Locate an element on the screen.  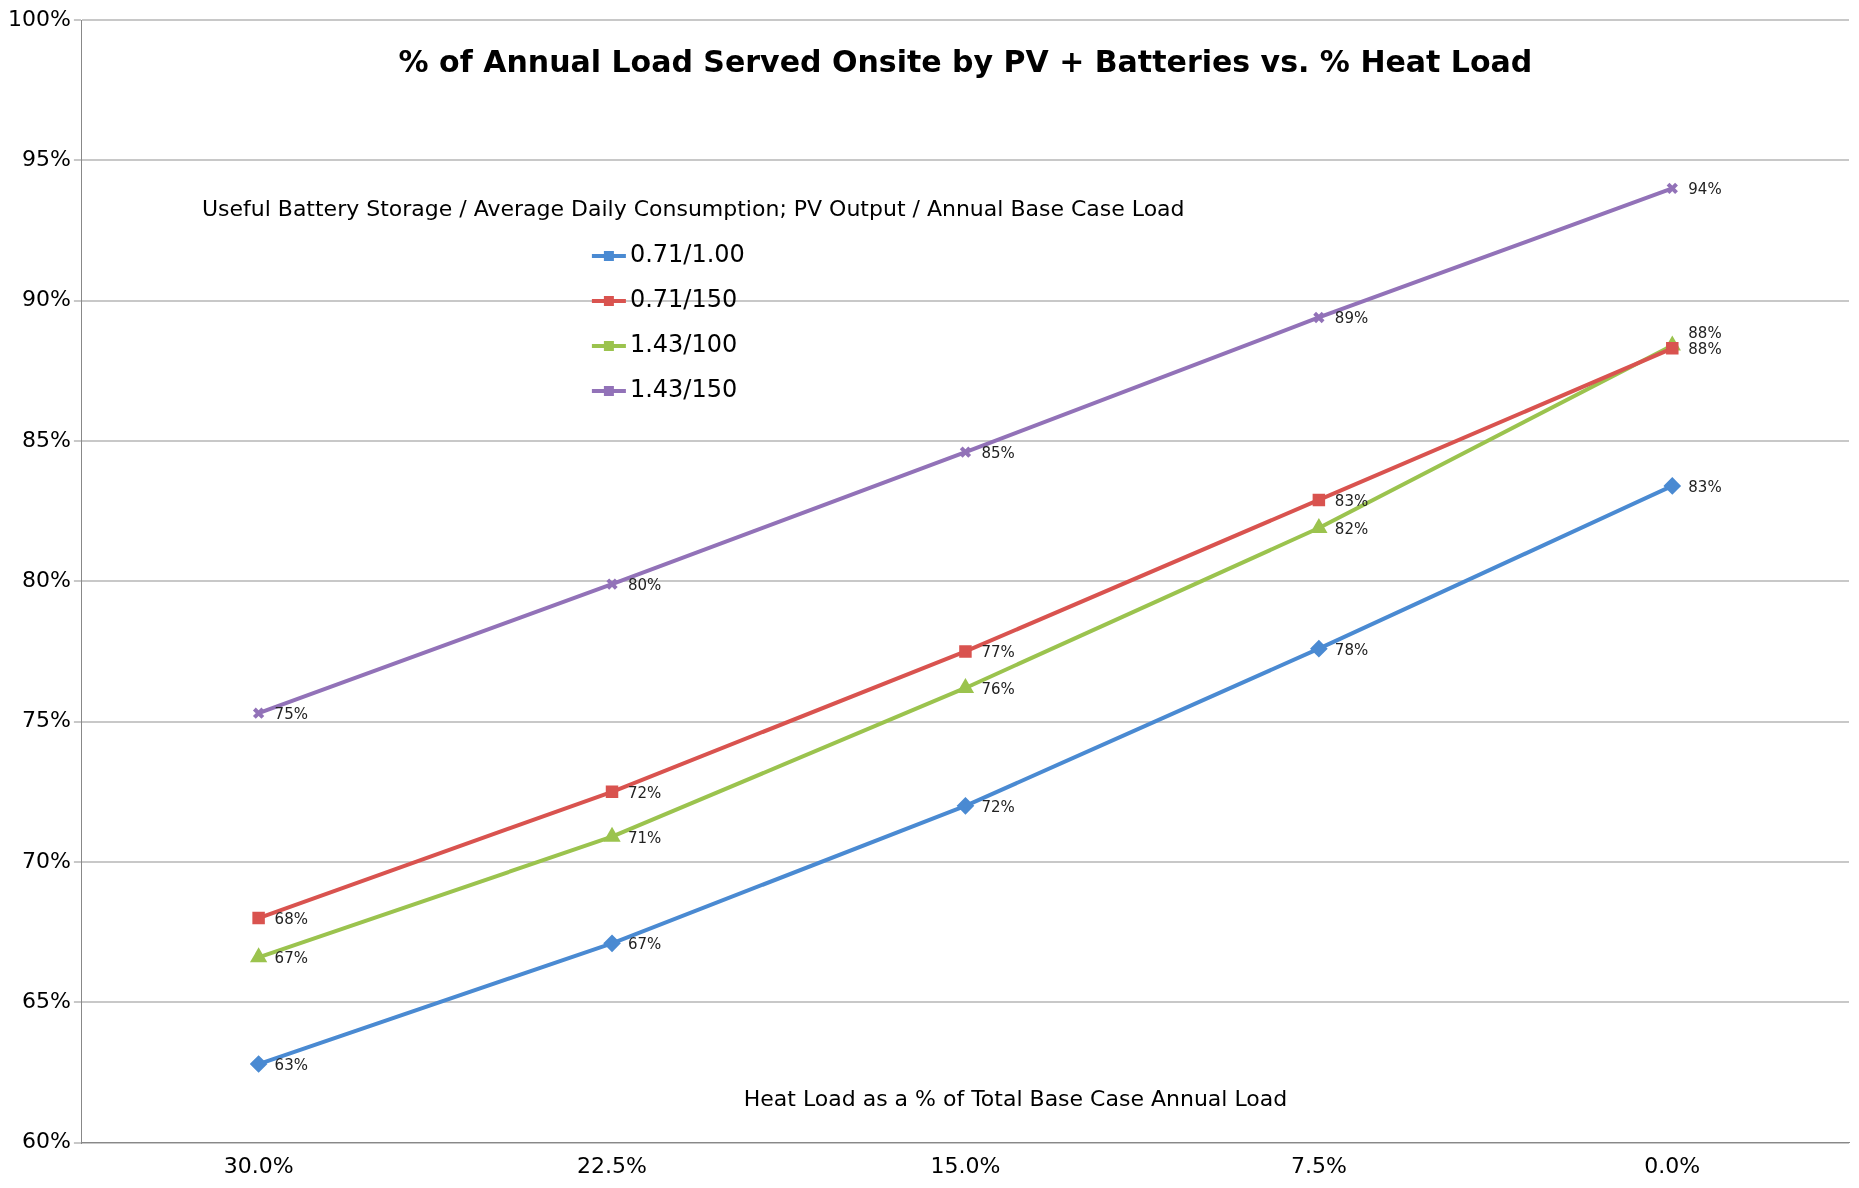
y-tick-label: 75% is located at coordinates (46, 720).